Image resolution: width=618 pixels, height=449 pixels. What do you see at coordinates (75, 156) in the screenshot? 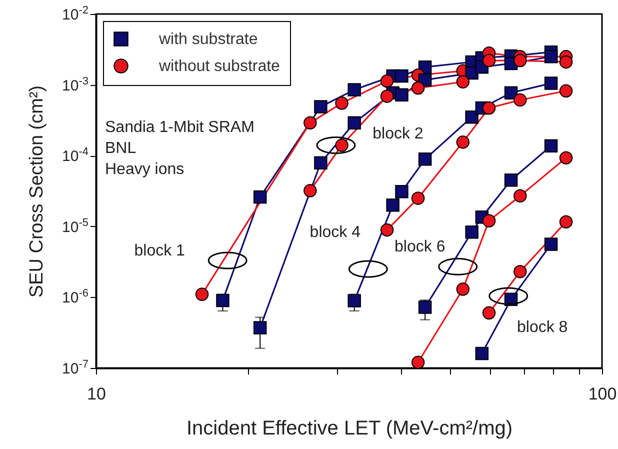
I see `y-tick-label: 10$^{-4}$` at bounding box center [75, 156].